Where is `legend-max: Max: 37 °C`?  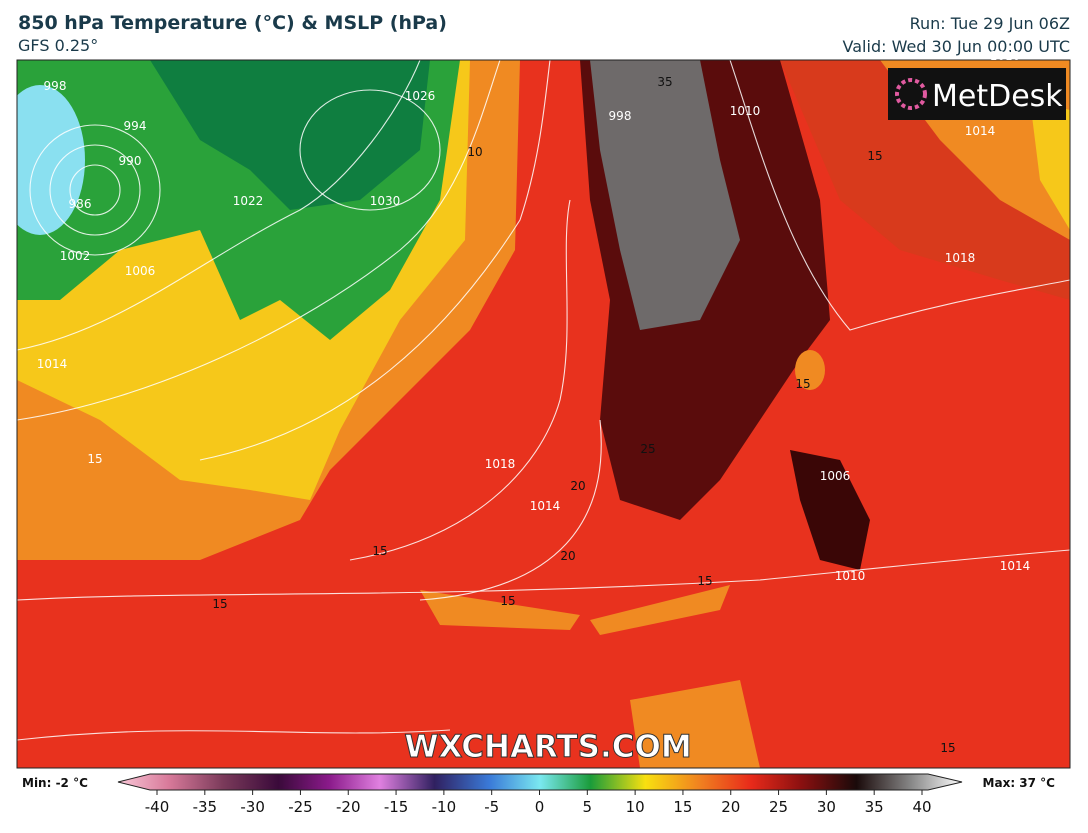
legend-max: Max: 37 °C is located at coordinates (1019, 783).